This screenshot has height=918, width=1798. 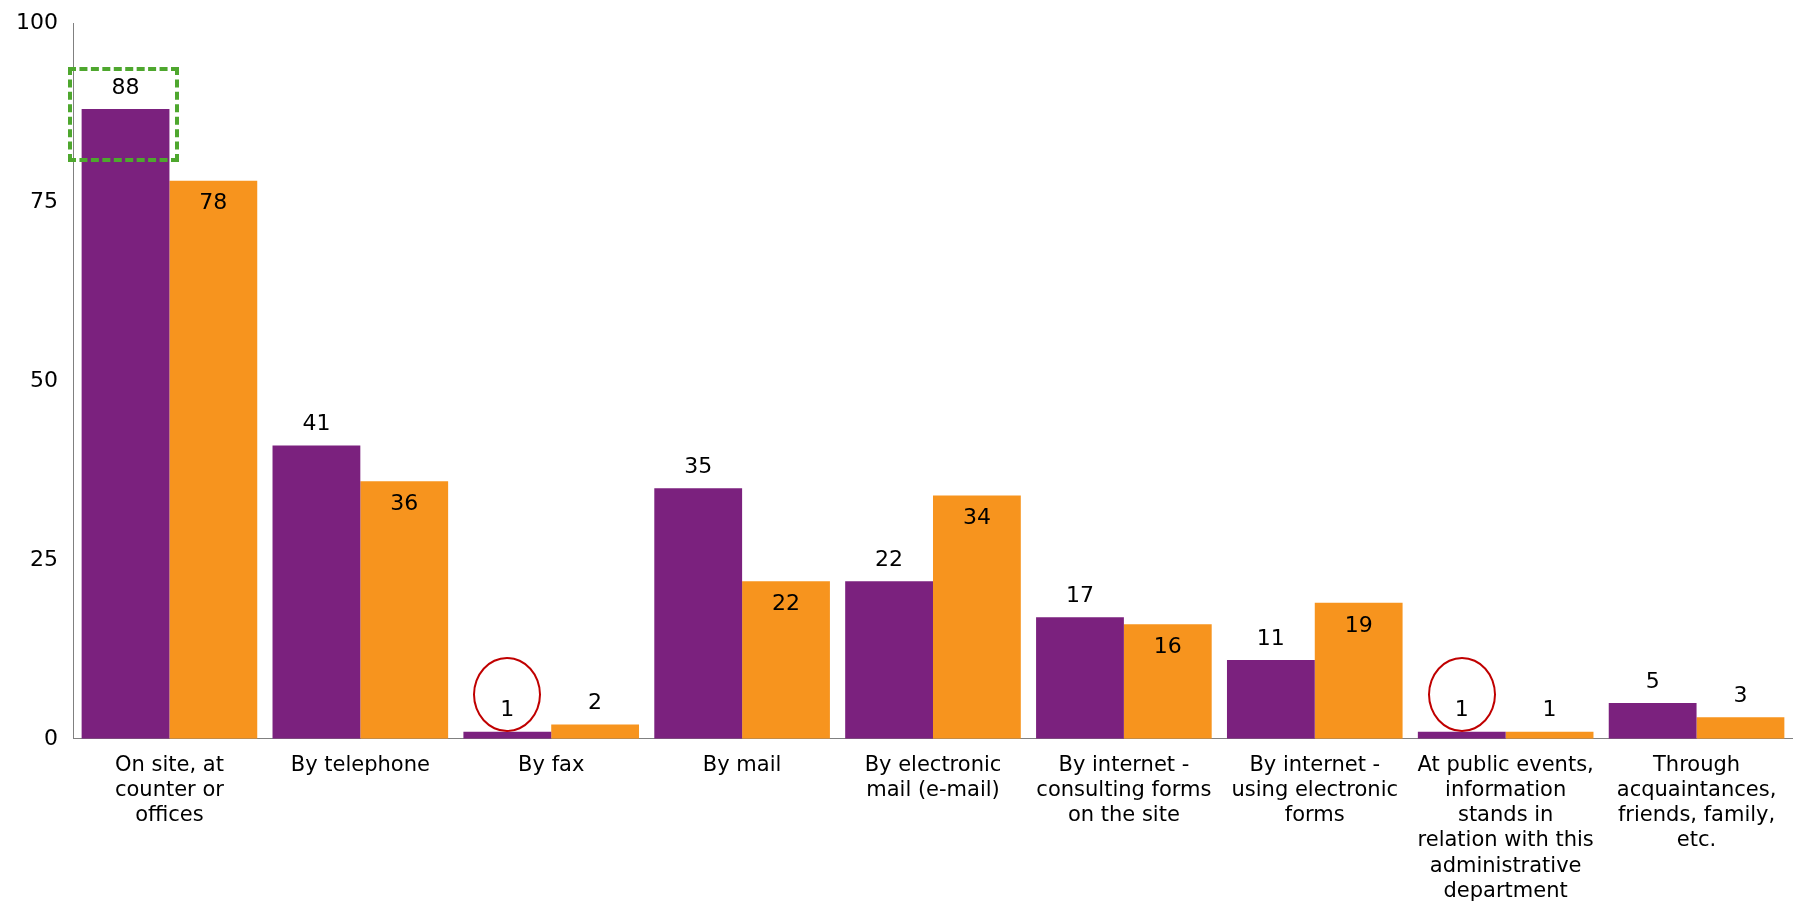 What do you see at coordinates (213, 202) in the screenshot?
I see `data-label: 78` at bounding box center [213, 202].